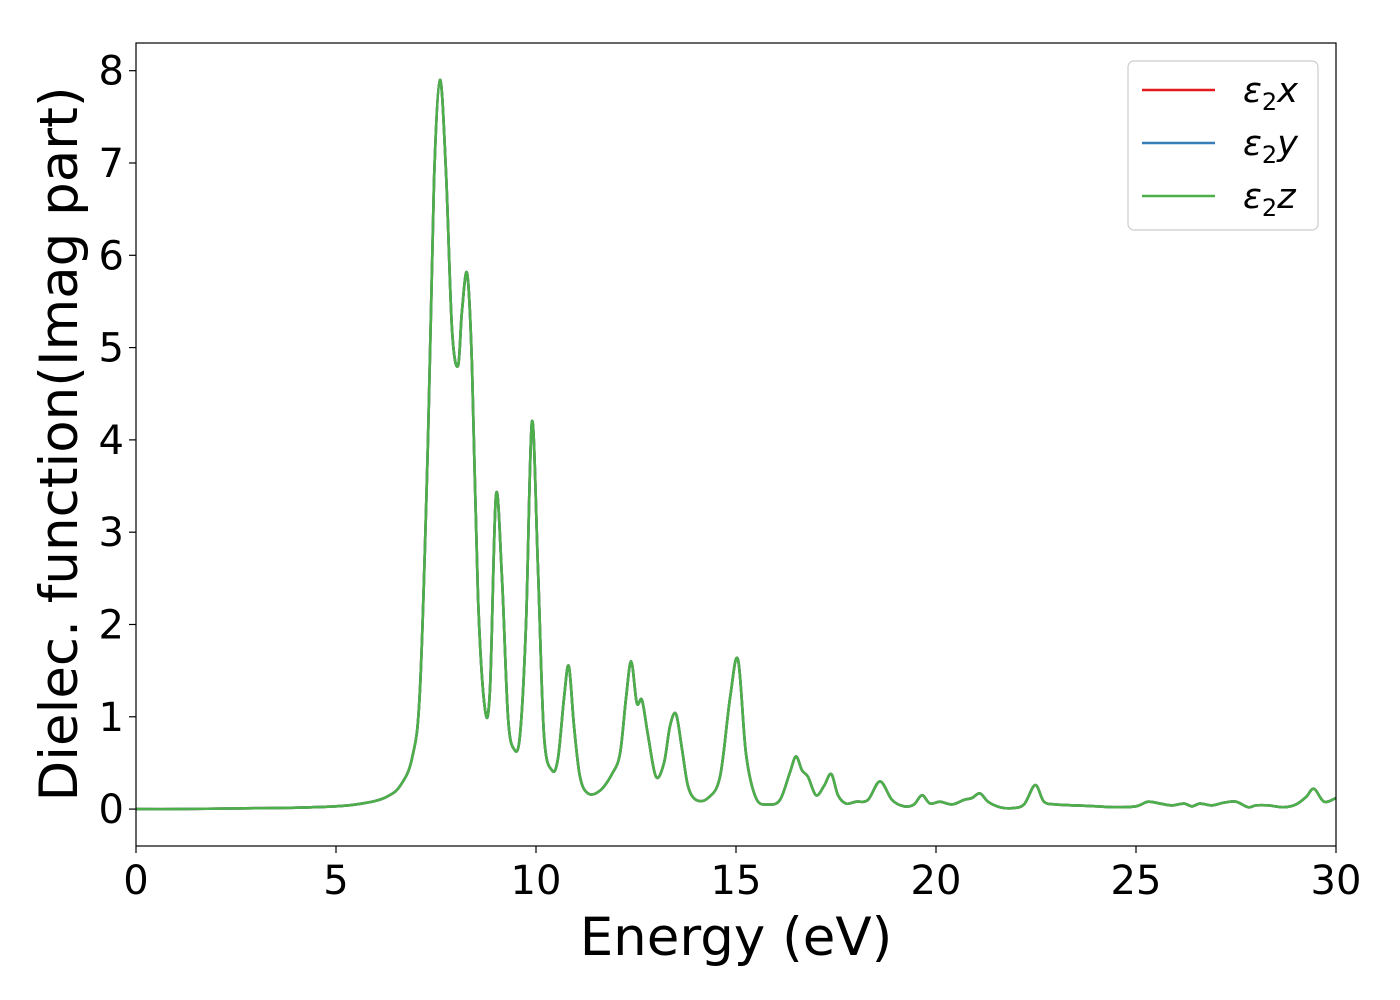 This screenshot has width=1400, height=1000. I want to click on x-tick-label: 10, so click(536, 881).